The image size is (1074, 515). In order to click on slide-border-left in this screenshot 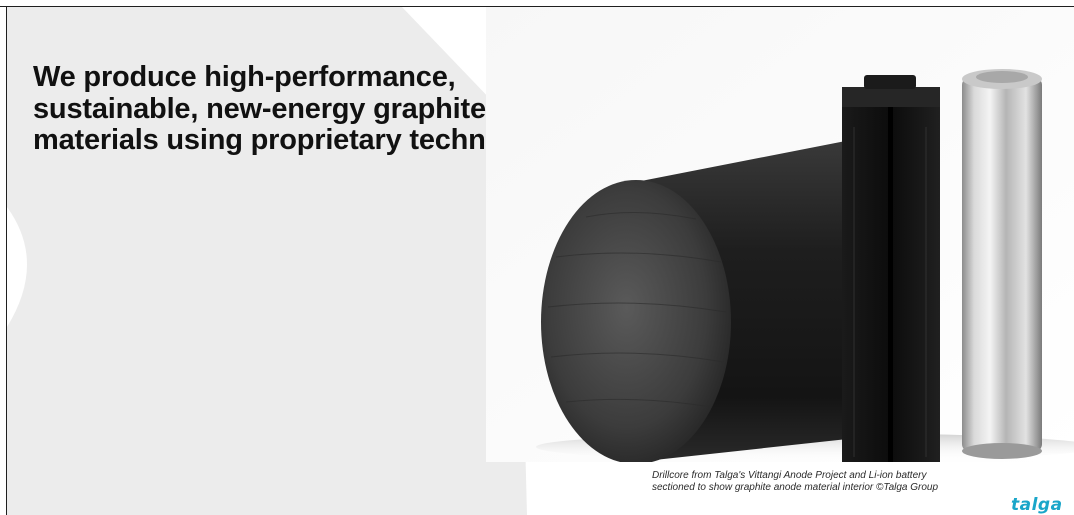, I will do `click(6, 260)`.